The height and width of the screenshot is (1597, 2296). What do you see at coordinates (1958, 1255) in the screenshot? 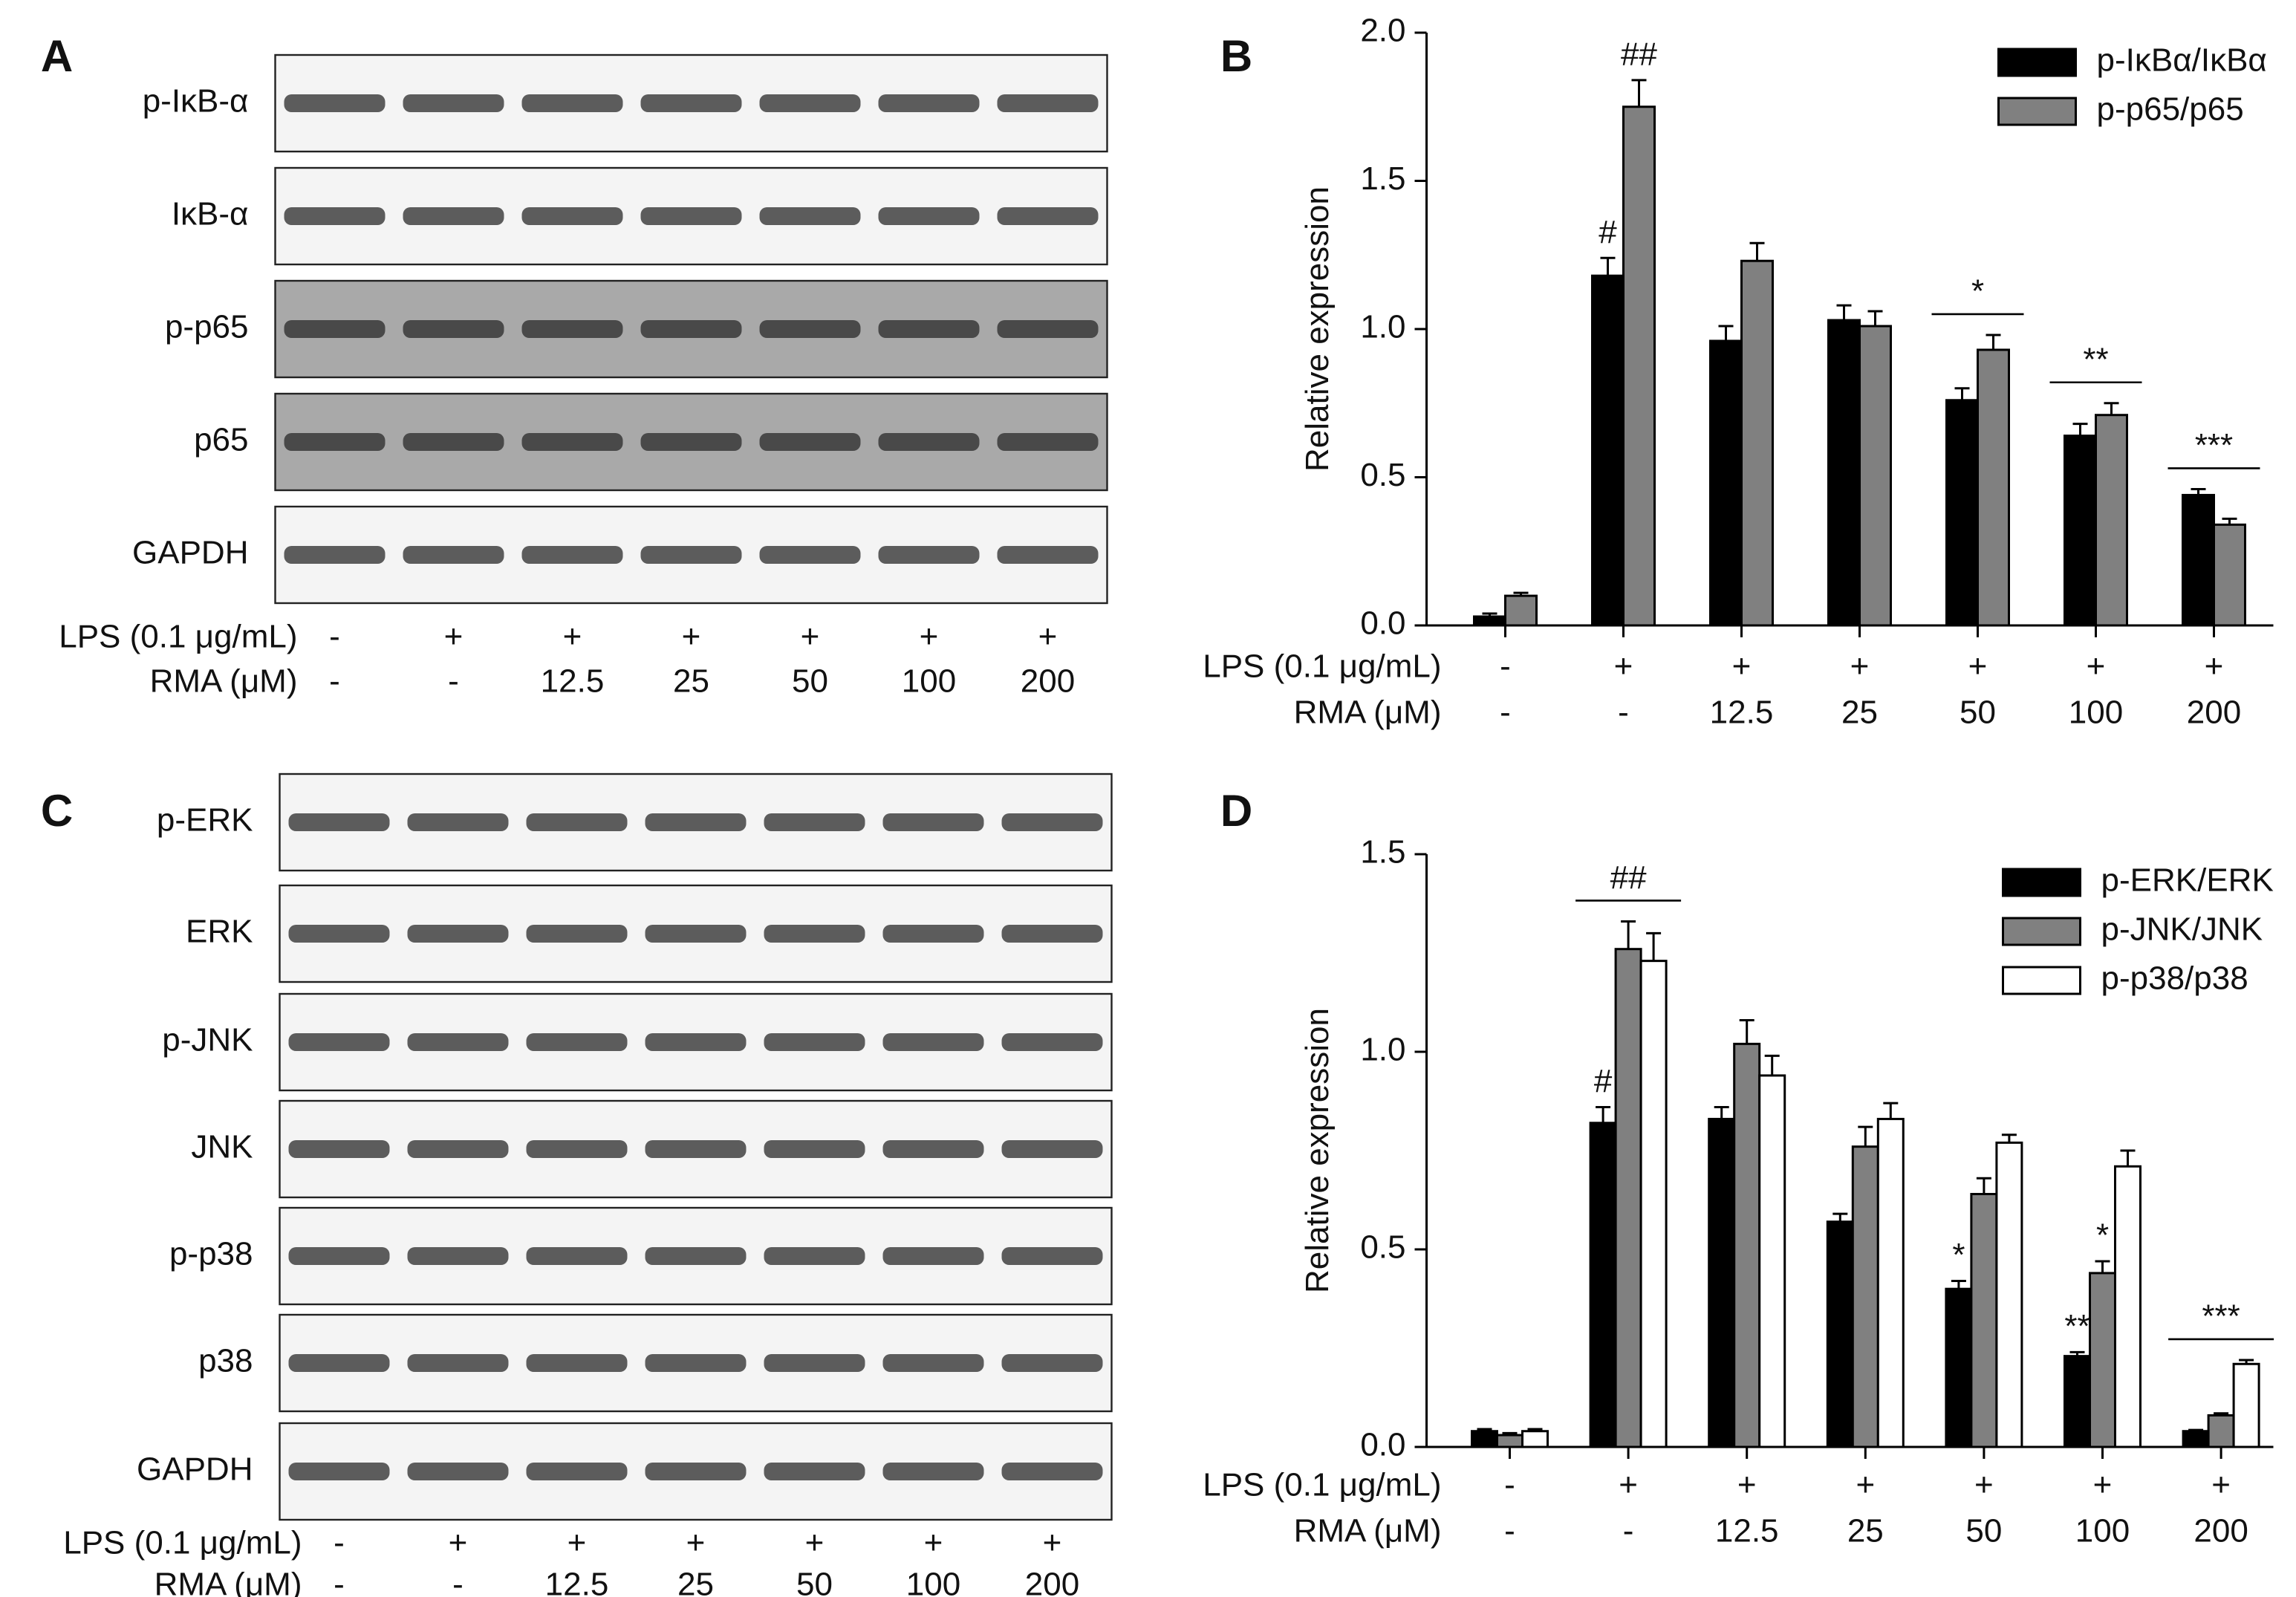
I see `annotation: *` at bounding box center [1958, 1255].